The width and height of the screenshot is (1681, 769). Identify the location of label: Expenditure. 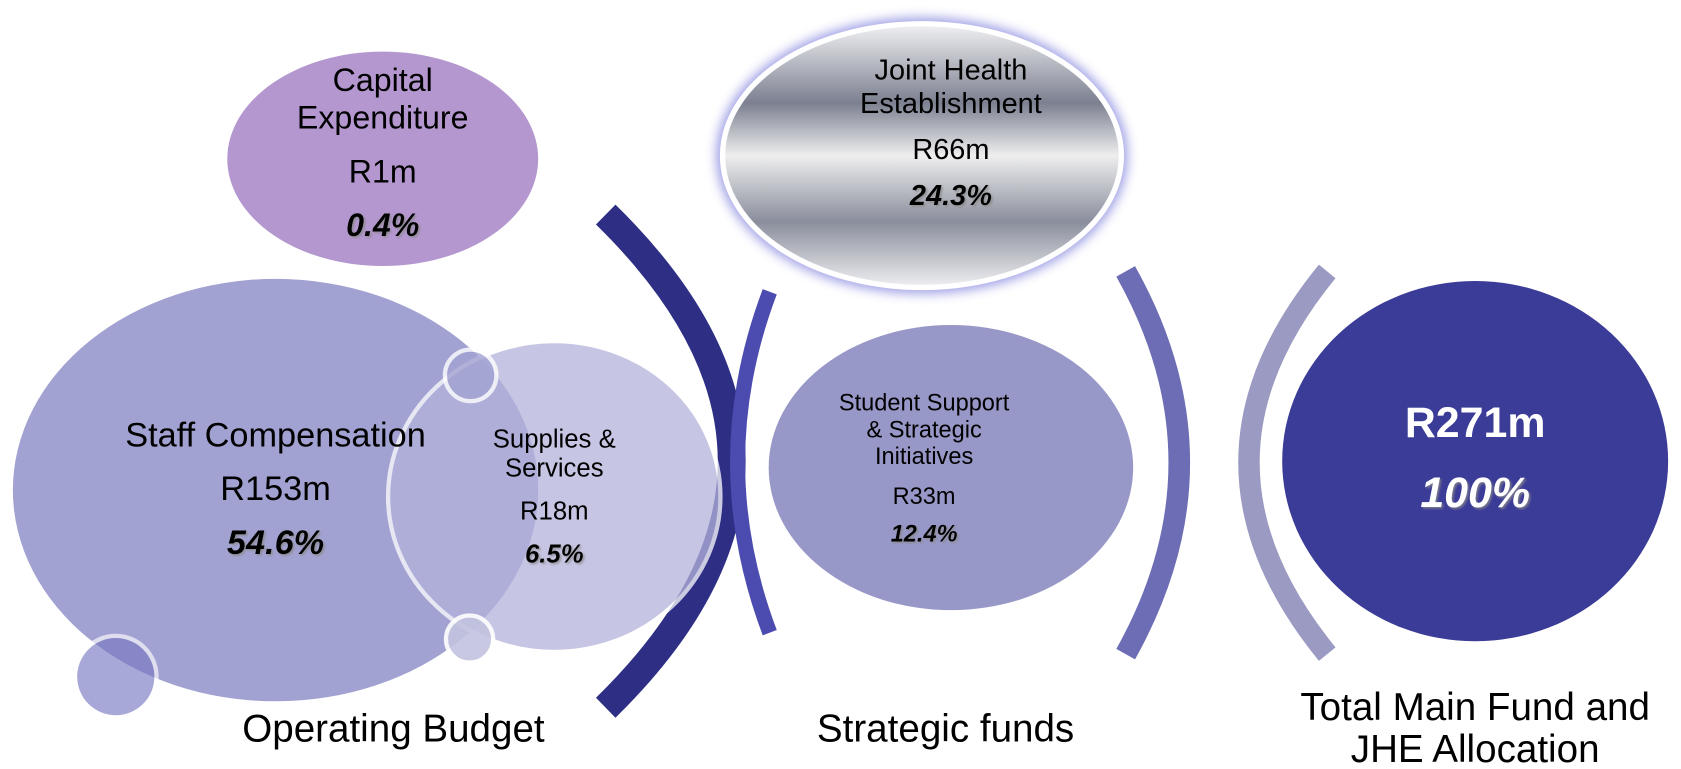
(383, 118).